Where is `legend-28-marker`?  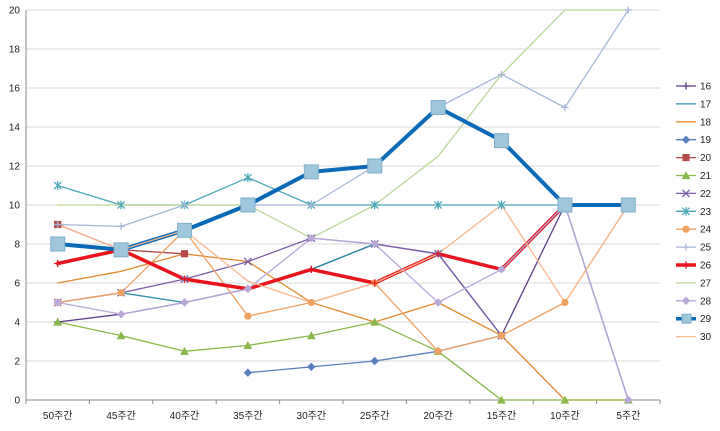
legend-28-marker is located at coordinates (686, 300).